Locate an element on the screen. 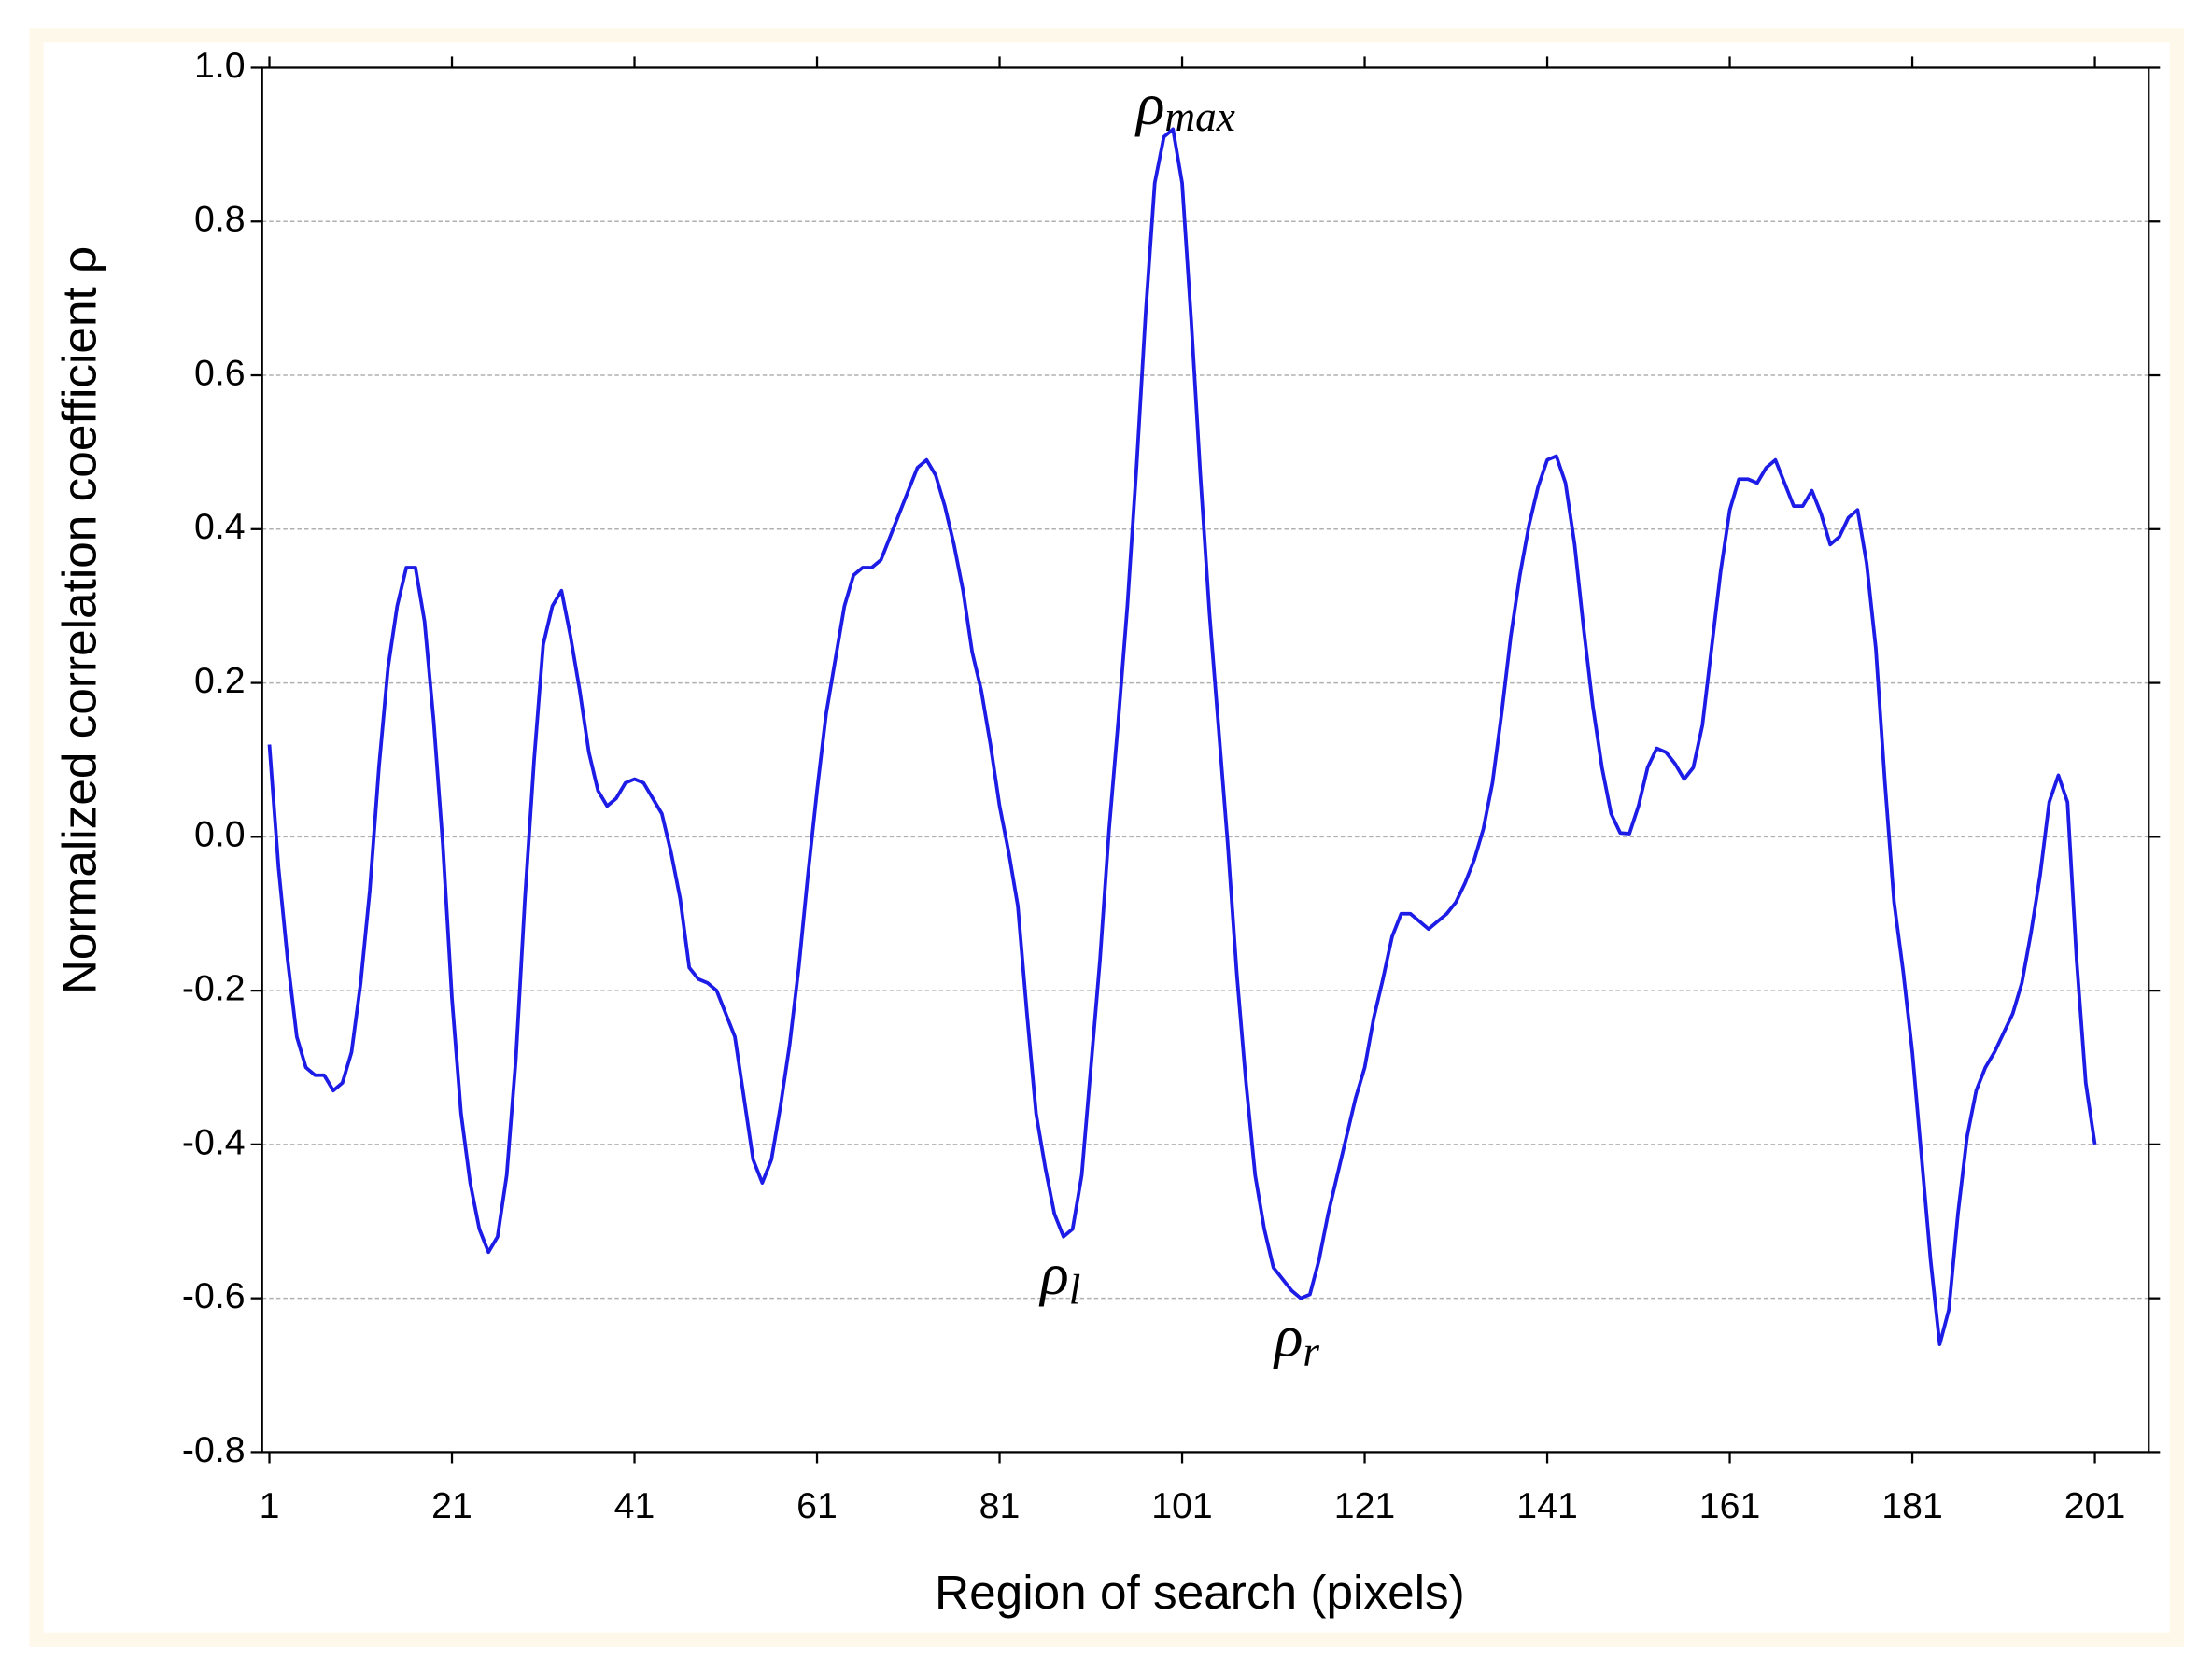  annotation-subscript: l is located at coordinates (1075, 1290).